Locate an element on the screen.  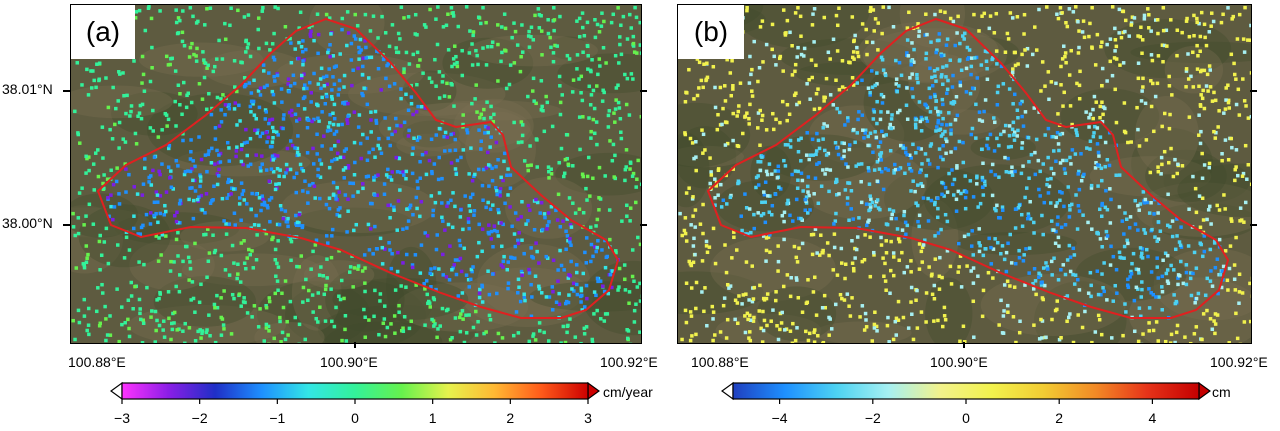
colorbar-tick-label: −3 is located at coordinates (122, 418).